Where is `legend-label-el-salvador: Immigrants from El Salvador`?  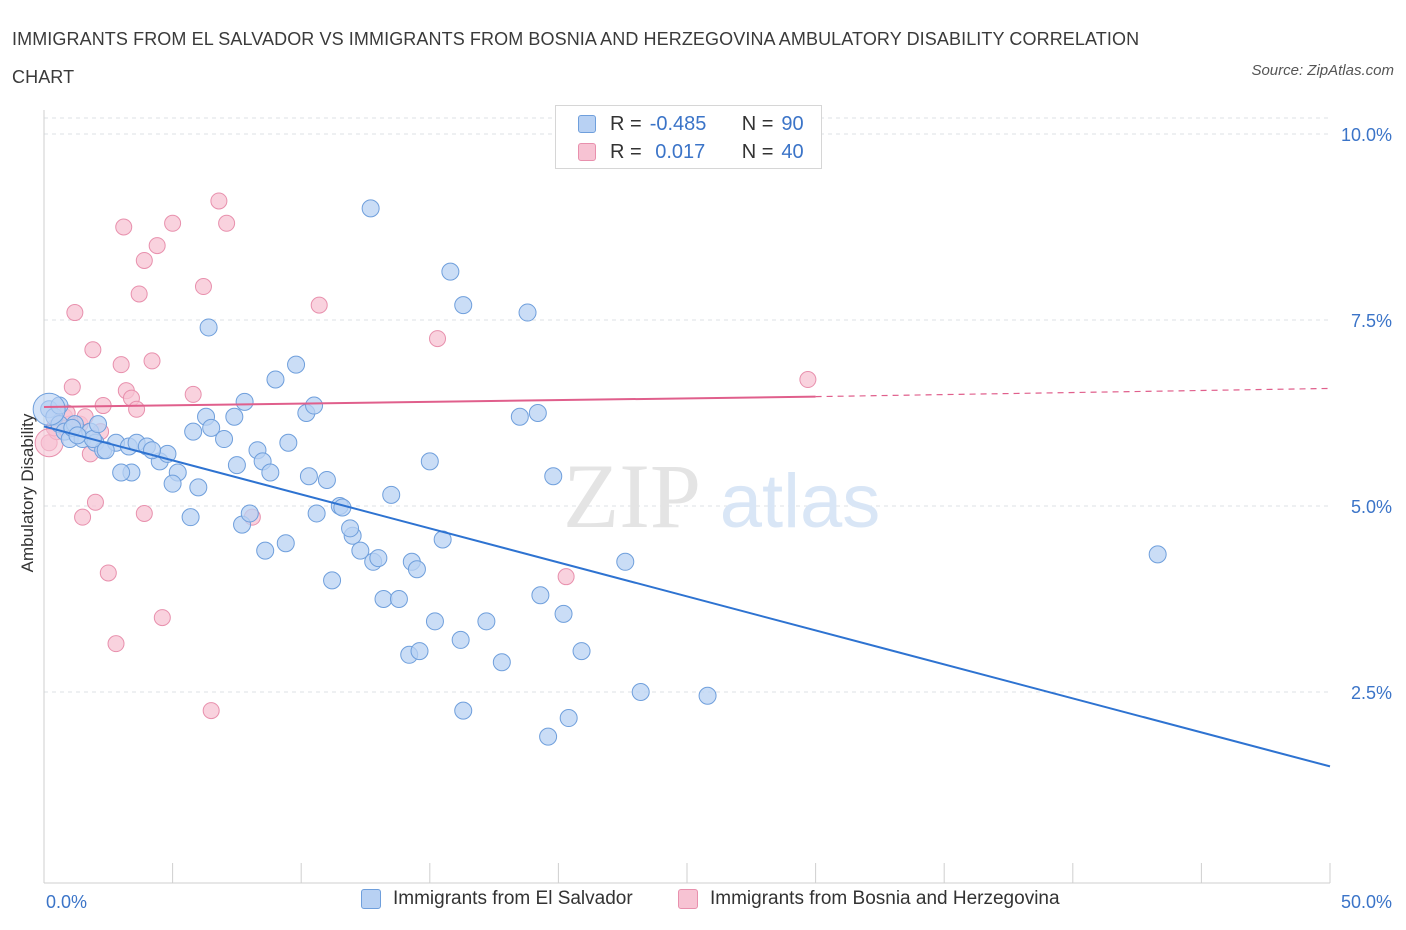
legend-label-el-salvador: Immigrants from El Salvador is located at coordinates (513, 898).